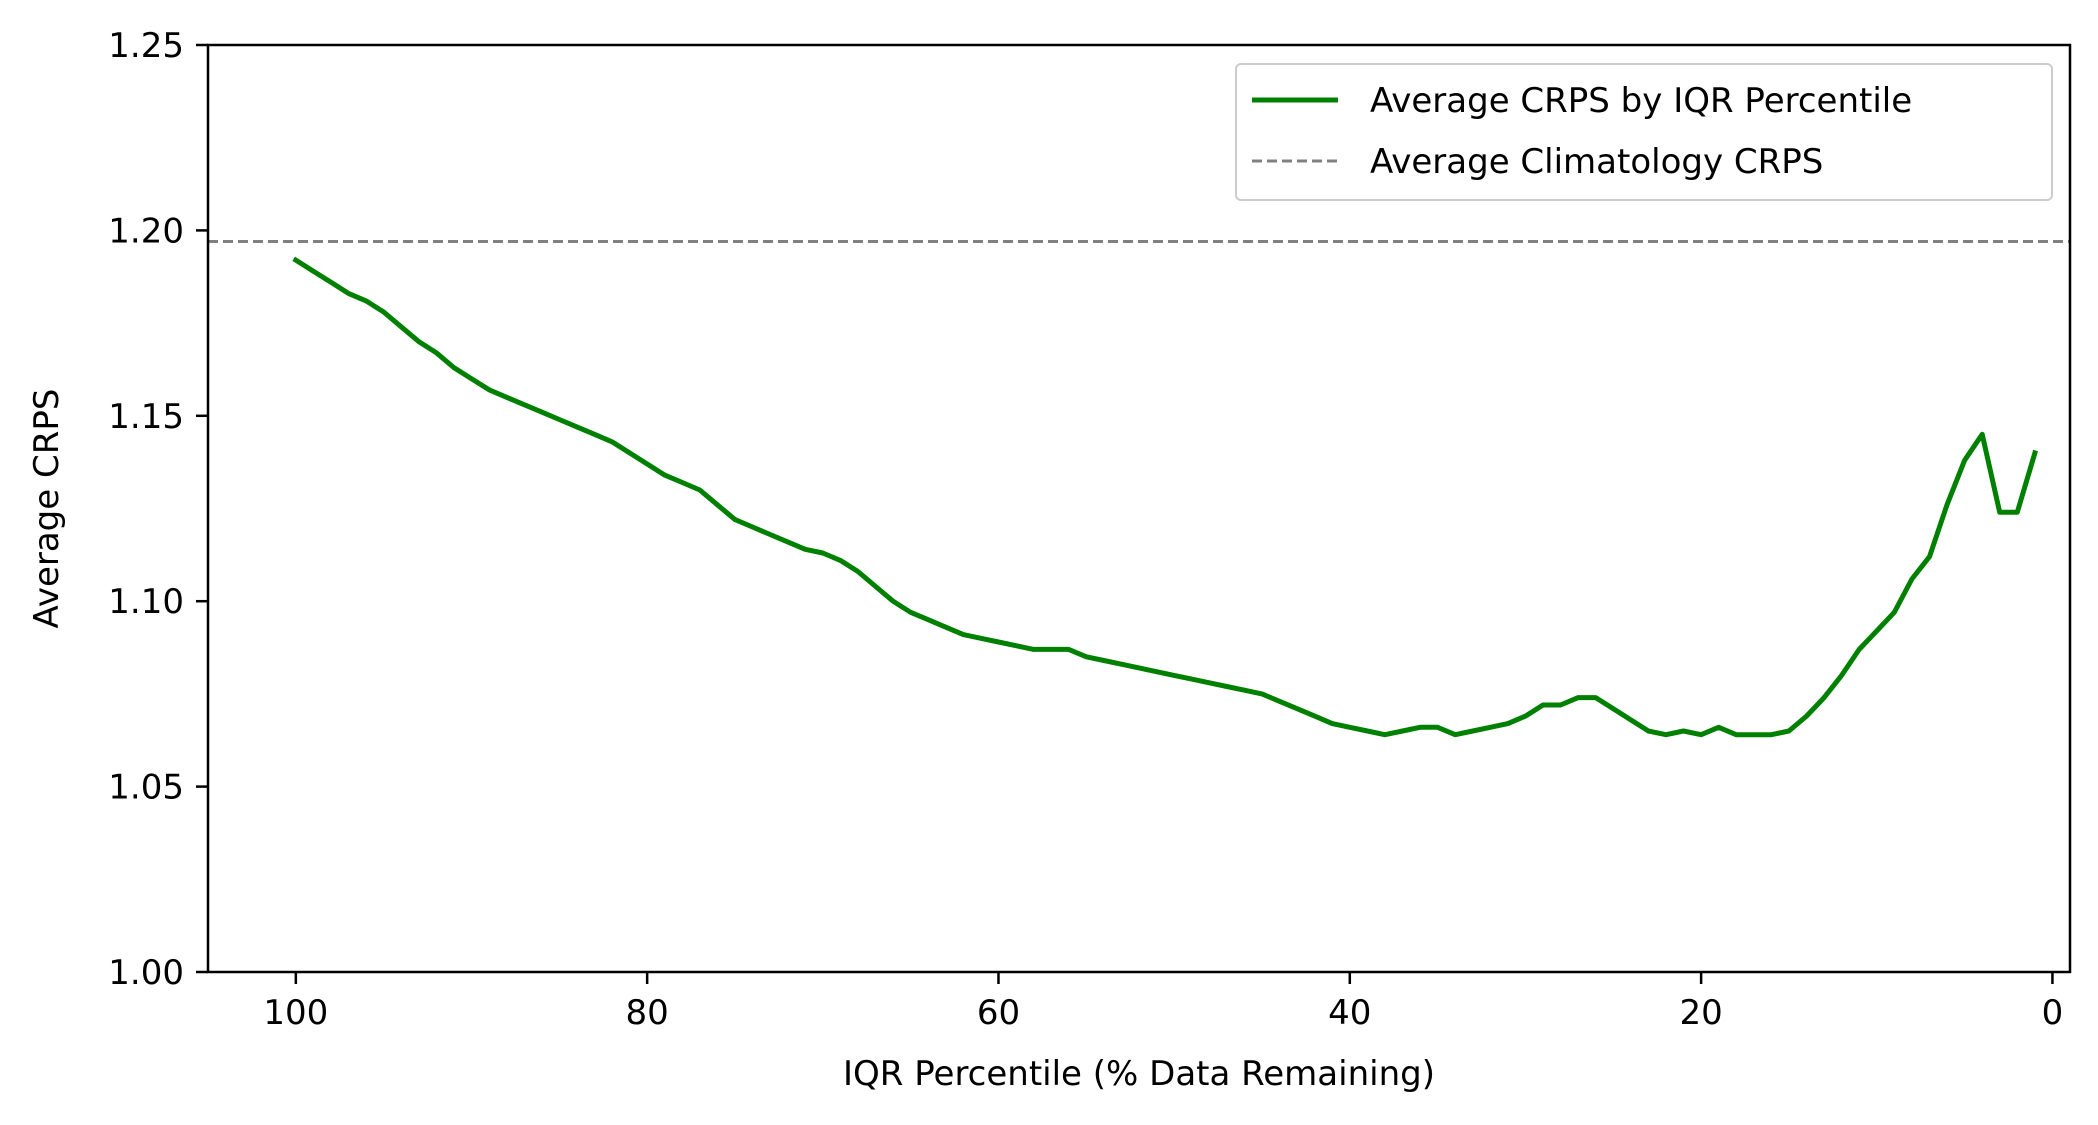 The image size is (2098, 1125). I want to click on y-tick-label: 1.05, so click(146, 788).